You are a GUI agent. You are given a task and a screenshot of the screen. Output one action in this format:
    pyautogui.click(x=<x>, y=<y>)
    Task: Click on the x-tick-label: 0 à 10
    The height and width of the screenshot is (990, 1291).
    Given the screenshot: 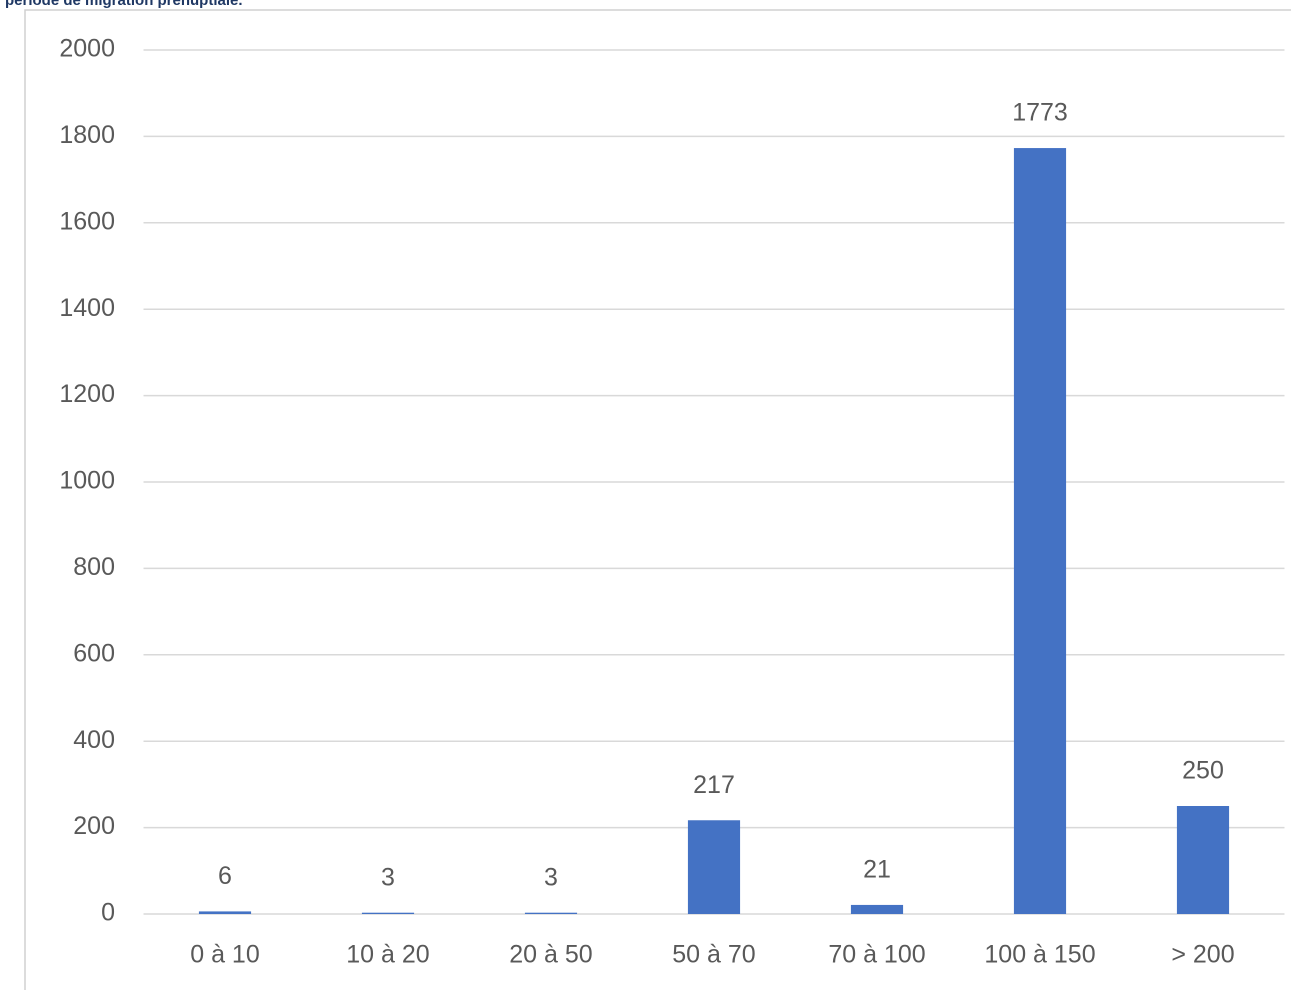 What is the action you would take?
    pyautogui.click(x=225, y=955)
    